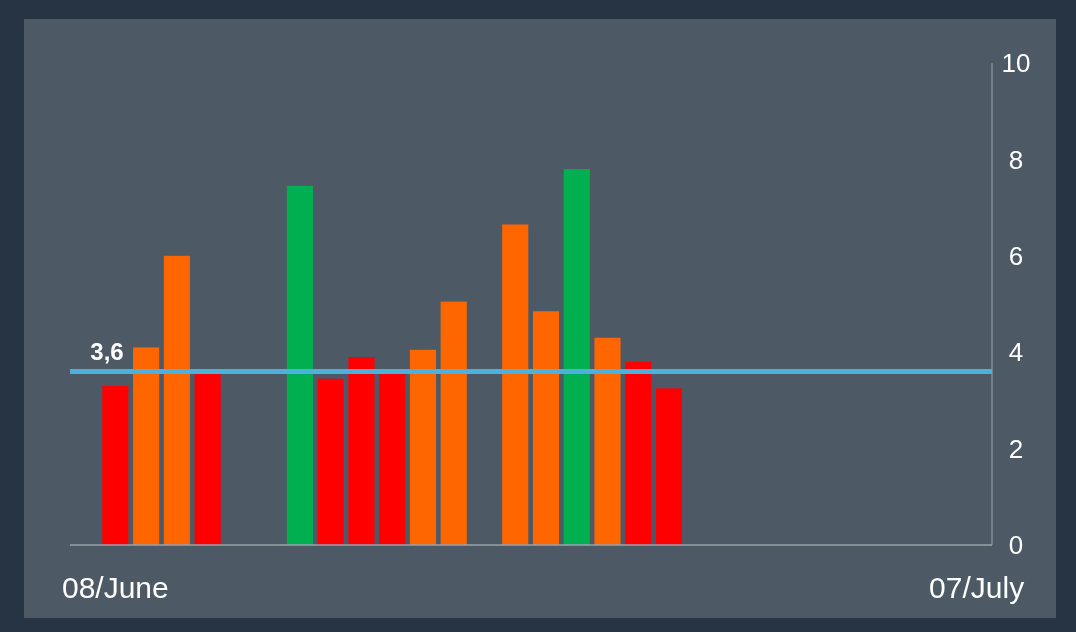  What do you see at coordinates (1016, 63) in the screenshot?
I see `y-tick-label: 10` at bounding box center [1016, 63].